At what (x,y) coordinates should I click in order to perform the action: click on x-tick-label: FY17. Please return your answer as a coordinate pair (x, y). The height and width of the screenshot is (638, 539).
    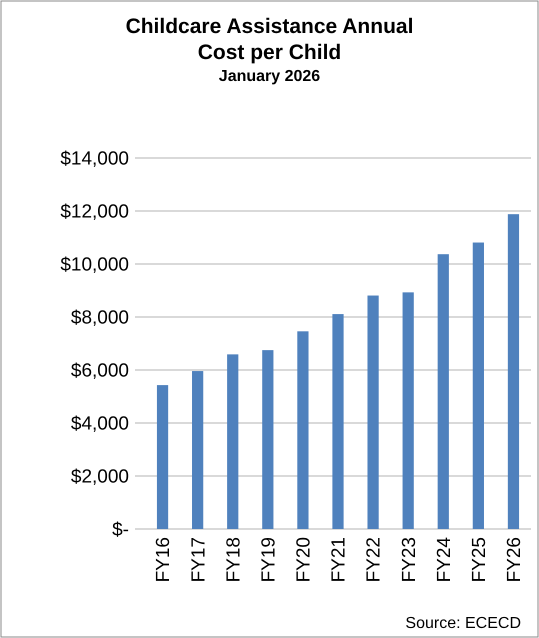
    Looking at the image, I should click on (199, 559).